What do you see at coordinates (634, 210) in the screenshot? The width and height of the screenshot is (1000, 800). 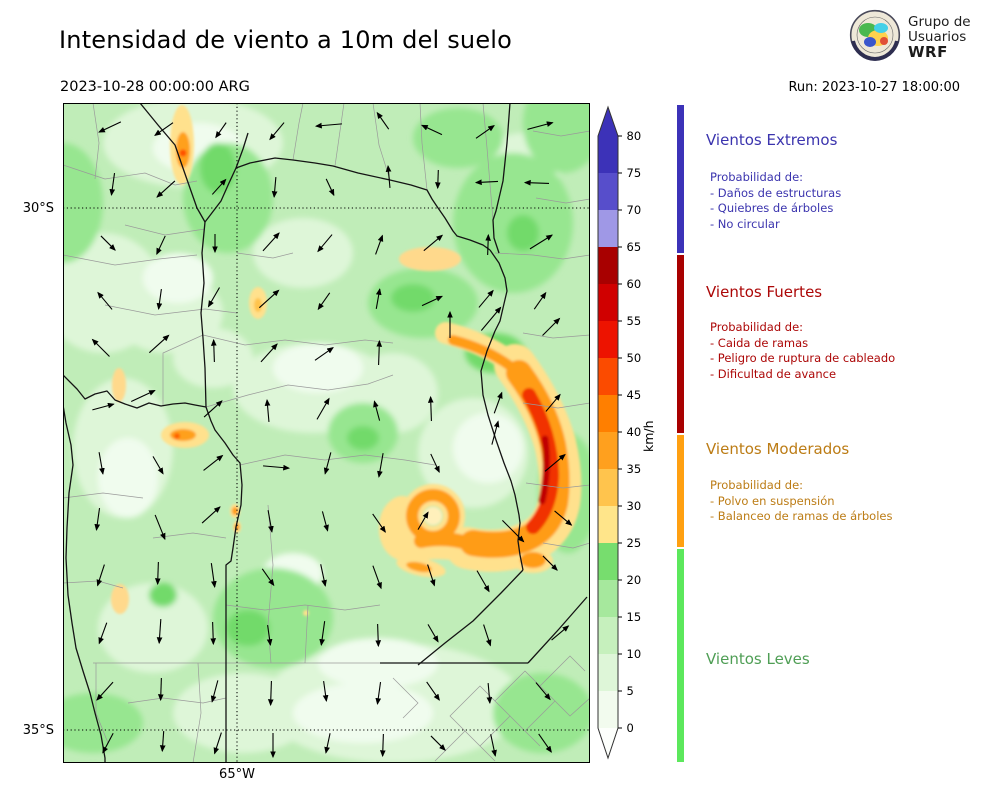 I see `svg-text: 70` at bounding box center [634, 210].